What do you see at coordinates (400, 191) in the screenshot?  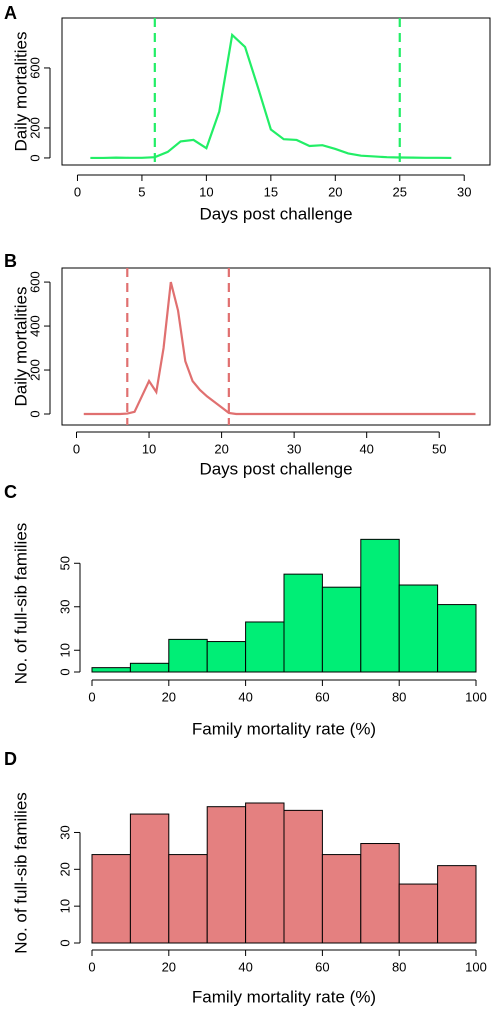 I see `x-tick-label: 25` at bounding box center [400, 191].